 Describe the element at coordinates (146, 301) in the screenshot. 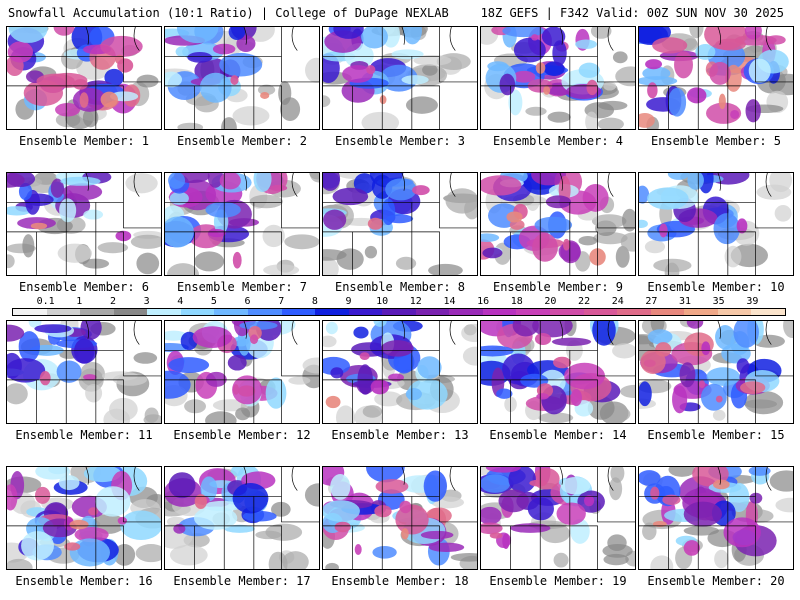

I see `legend-tick-label: 3` at that location.